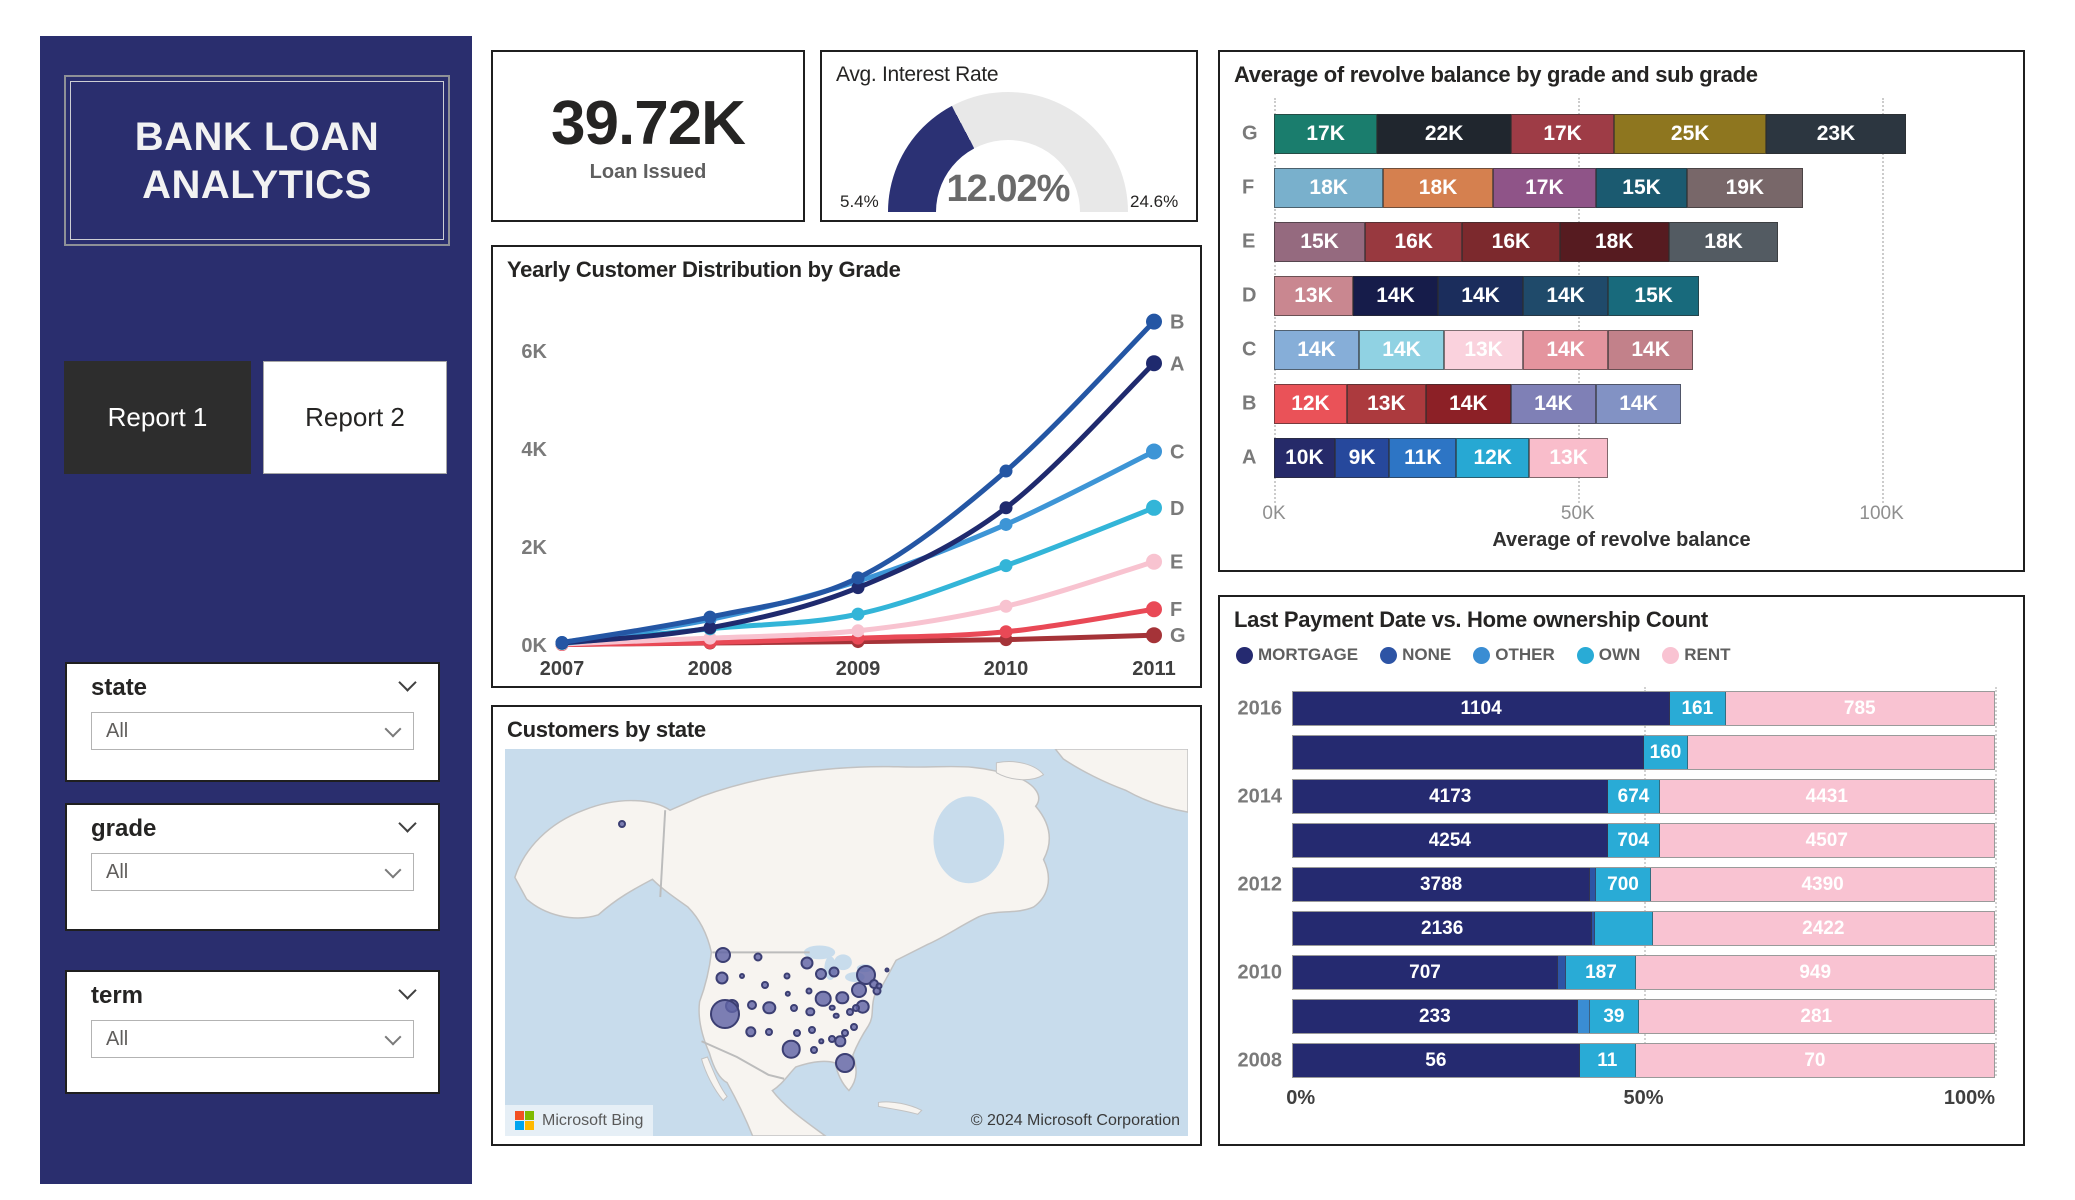  What do you see at coordinates (1634, 796) in the screenshot?
I see `bar-segment-own: 674` at bounding box center [1634, 796].